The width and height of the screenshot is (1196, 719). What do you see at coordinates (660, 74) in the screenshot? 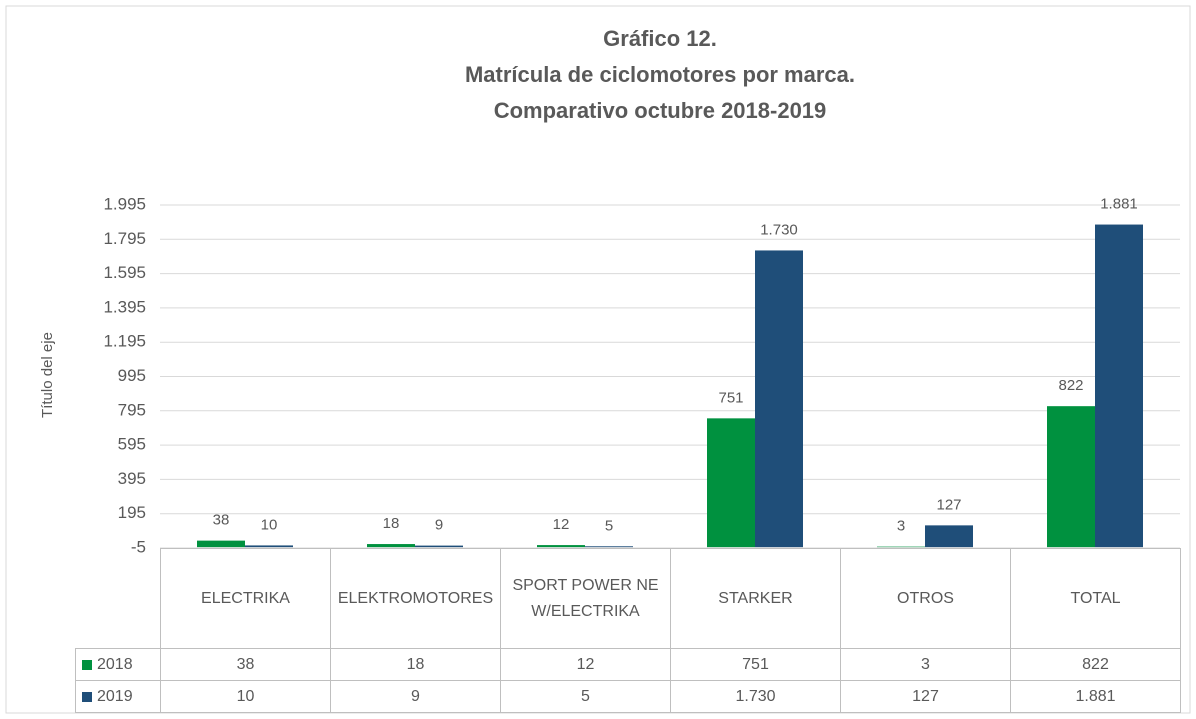
I see `chart-subtitle: Matrícula de ciclomotores por marca.` at bounding box center [660, 74].